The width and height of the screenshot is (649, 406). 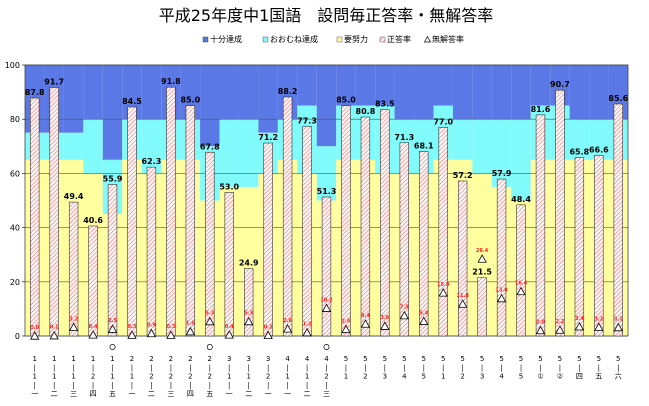 I want to click on label-correct-rate: 77.3, so click(x=307, y=121).